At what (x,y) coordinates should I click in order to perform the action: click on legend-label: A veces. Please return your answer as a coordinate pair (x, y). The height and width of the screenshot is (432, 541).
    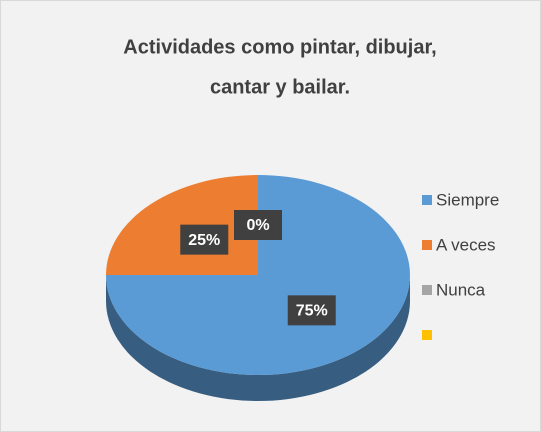
    Looking at the image, I should click on (466, 244).